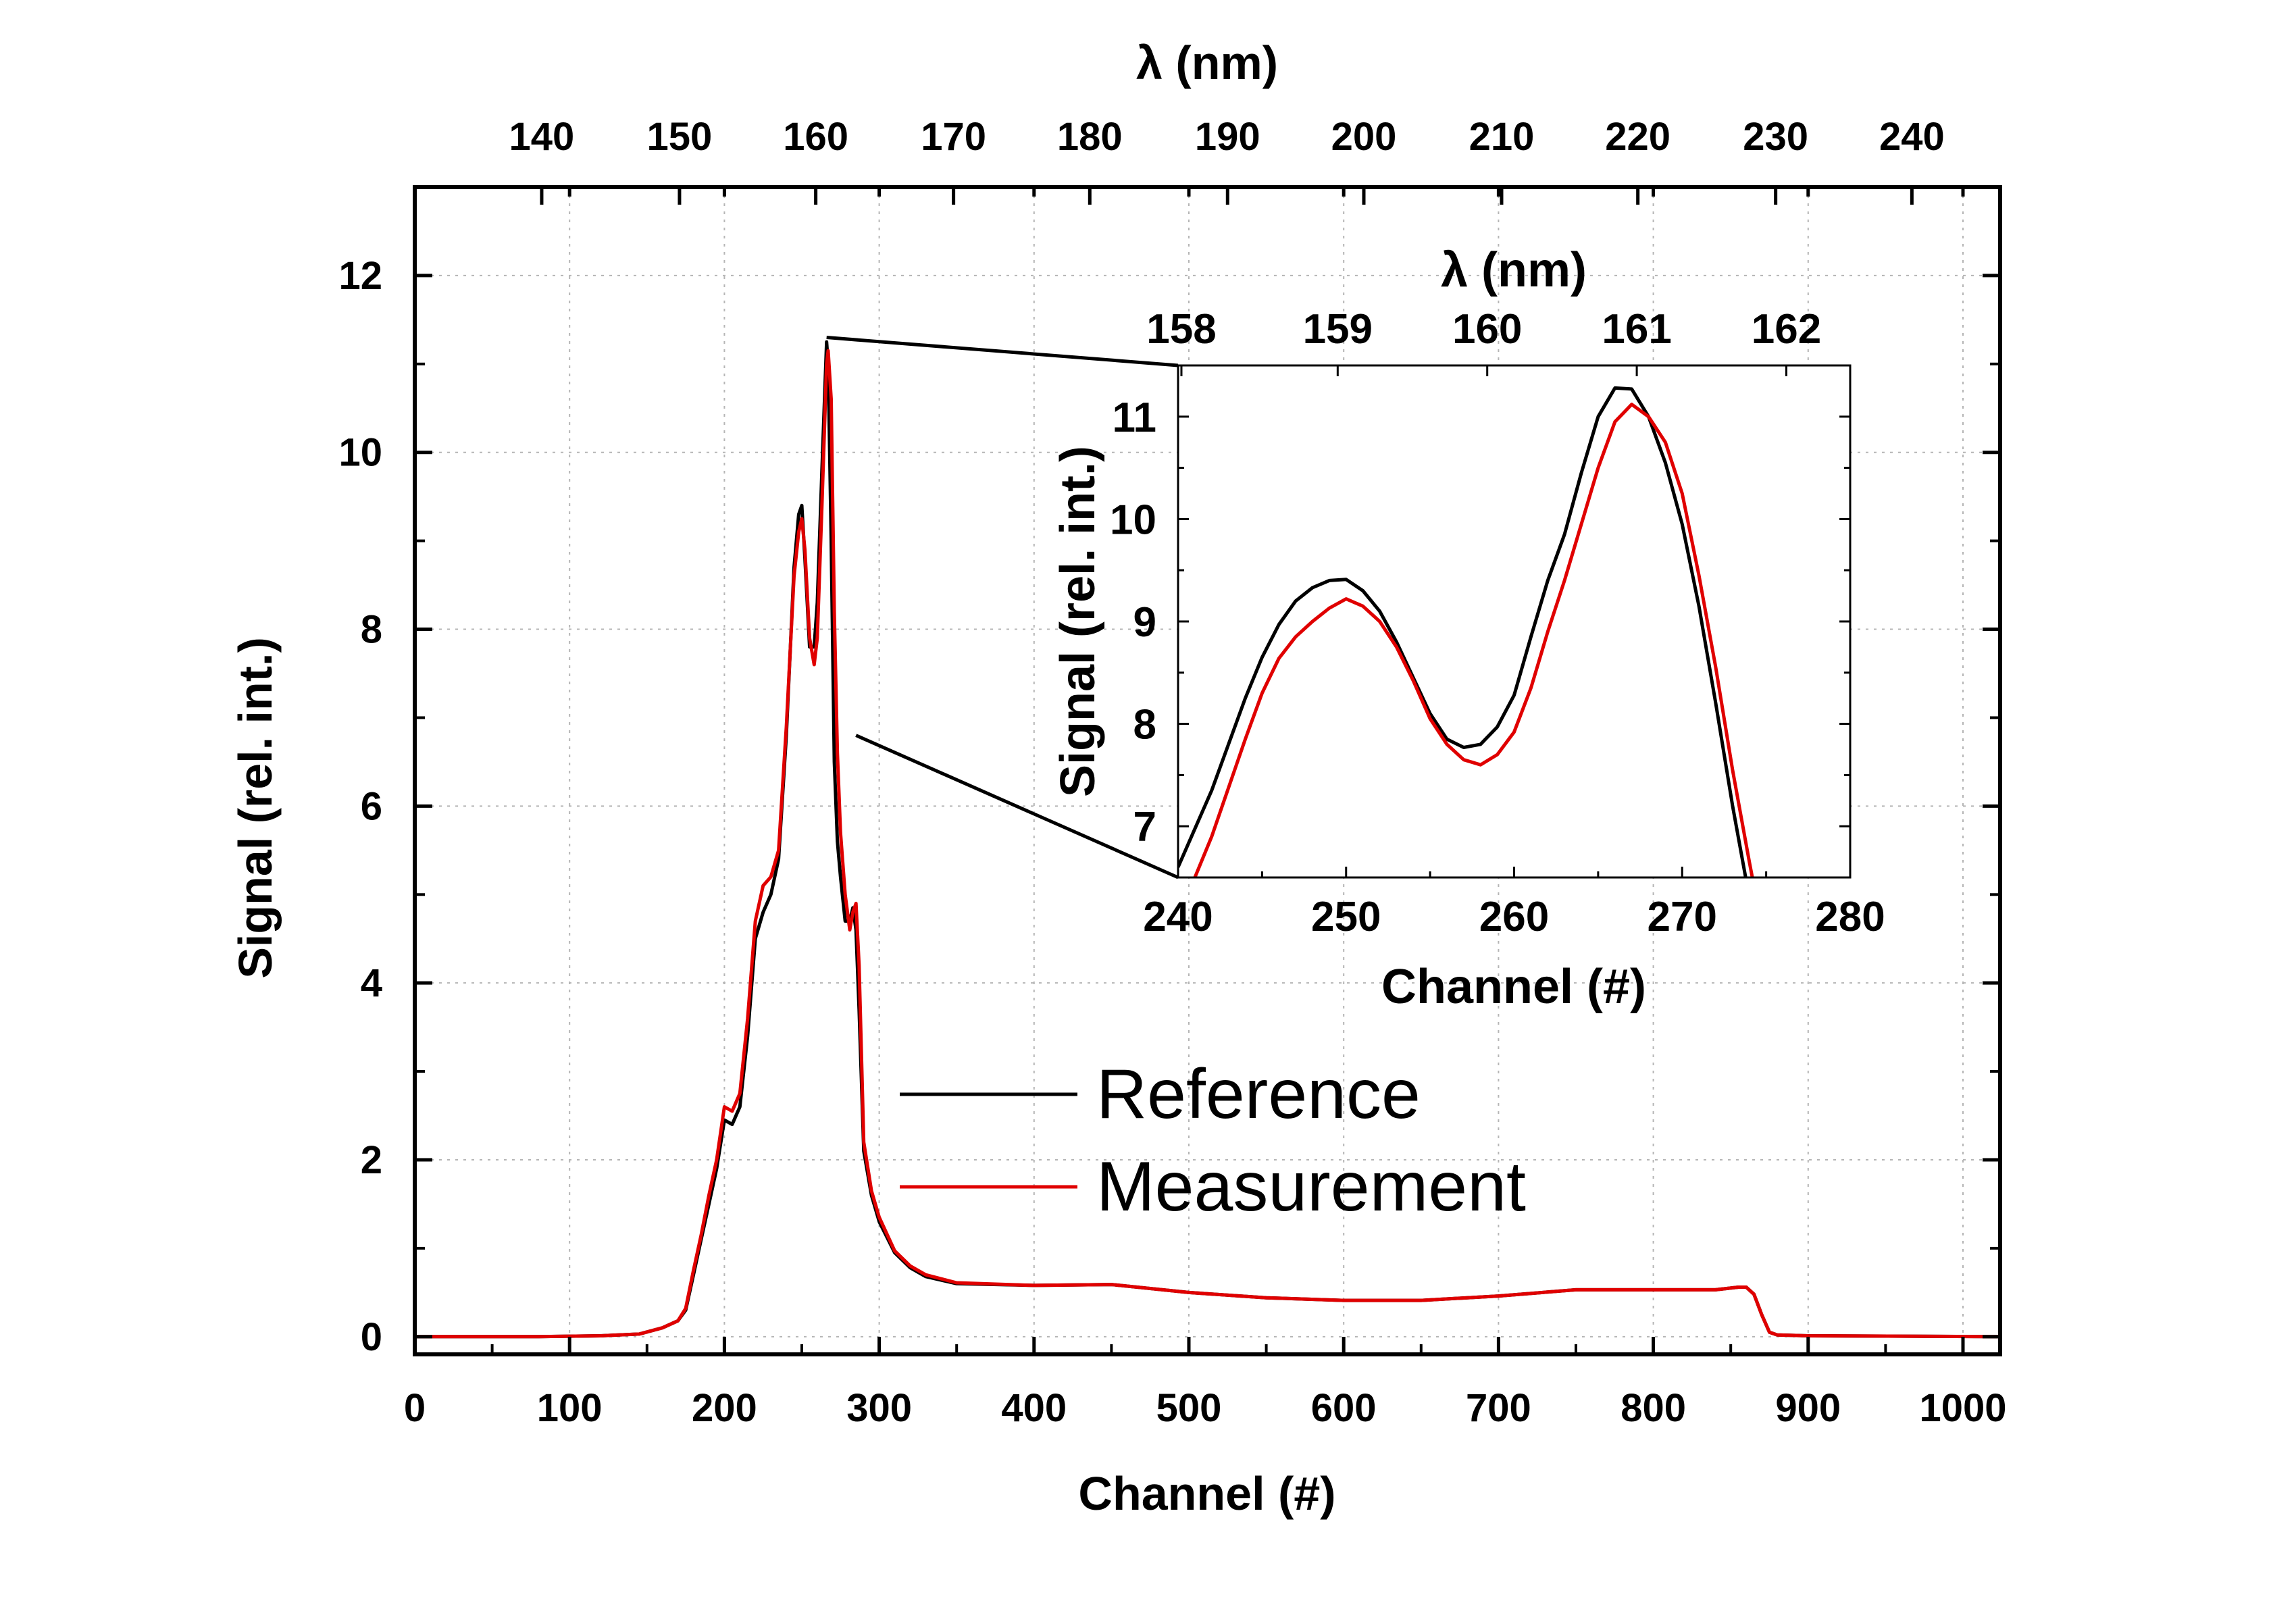 Image resolution: width=2296 pixels, height=1607 pixels. What do you see at coordinates (1206, 1493) in the screenshot?
I see `main-x-axis-title: Channel (#)` at bounding box center [1206, 1493].